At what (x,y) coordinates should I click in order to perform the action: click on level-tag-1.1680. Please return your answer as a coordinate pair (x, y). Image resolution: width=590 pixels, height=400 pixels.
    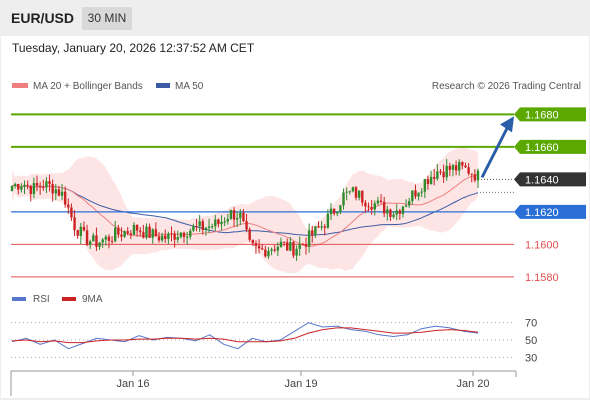
    Looking at the image, I should click on (550, 114).